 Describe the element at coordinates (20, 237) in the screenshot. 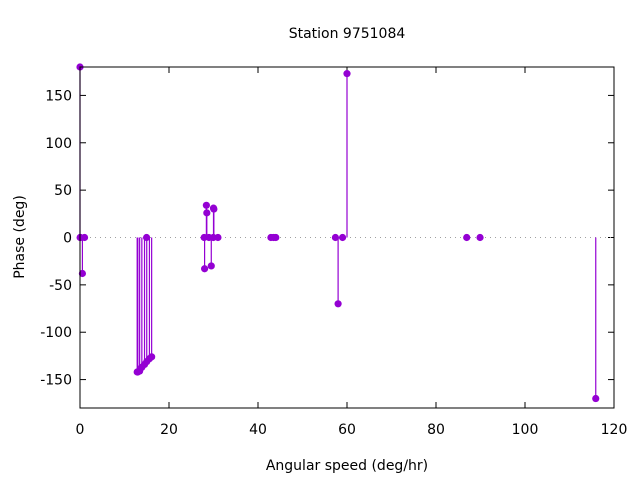

I see `y-axis-label: Phase (deg)` at that location.